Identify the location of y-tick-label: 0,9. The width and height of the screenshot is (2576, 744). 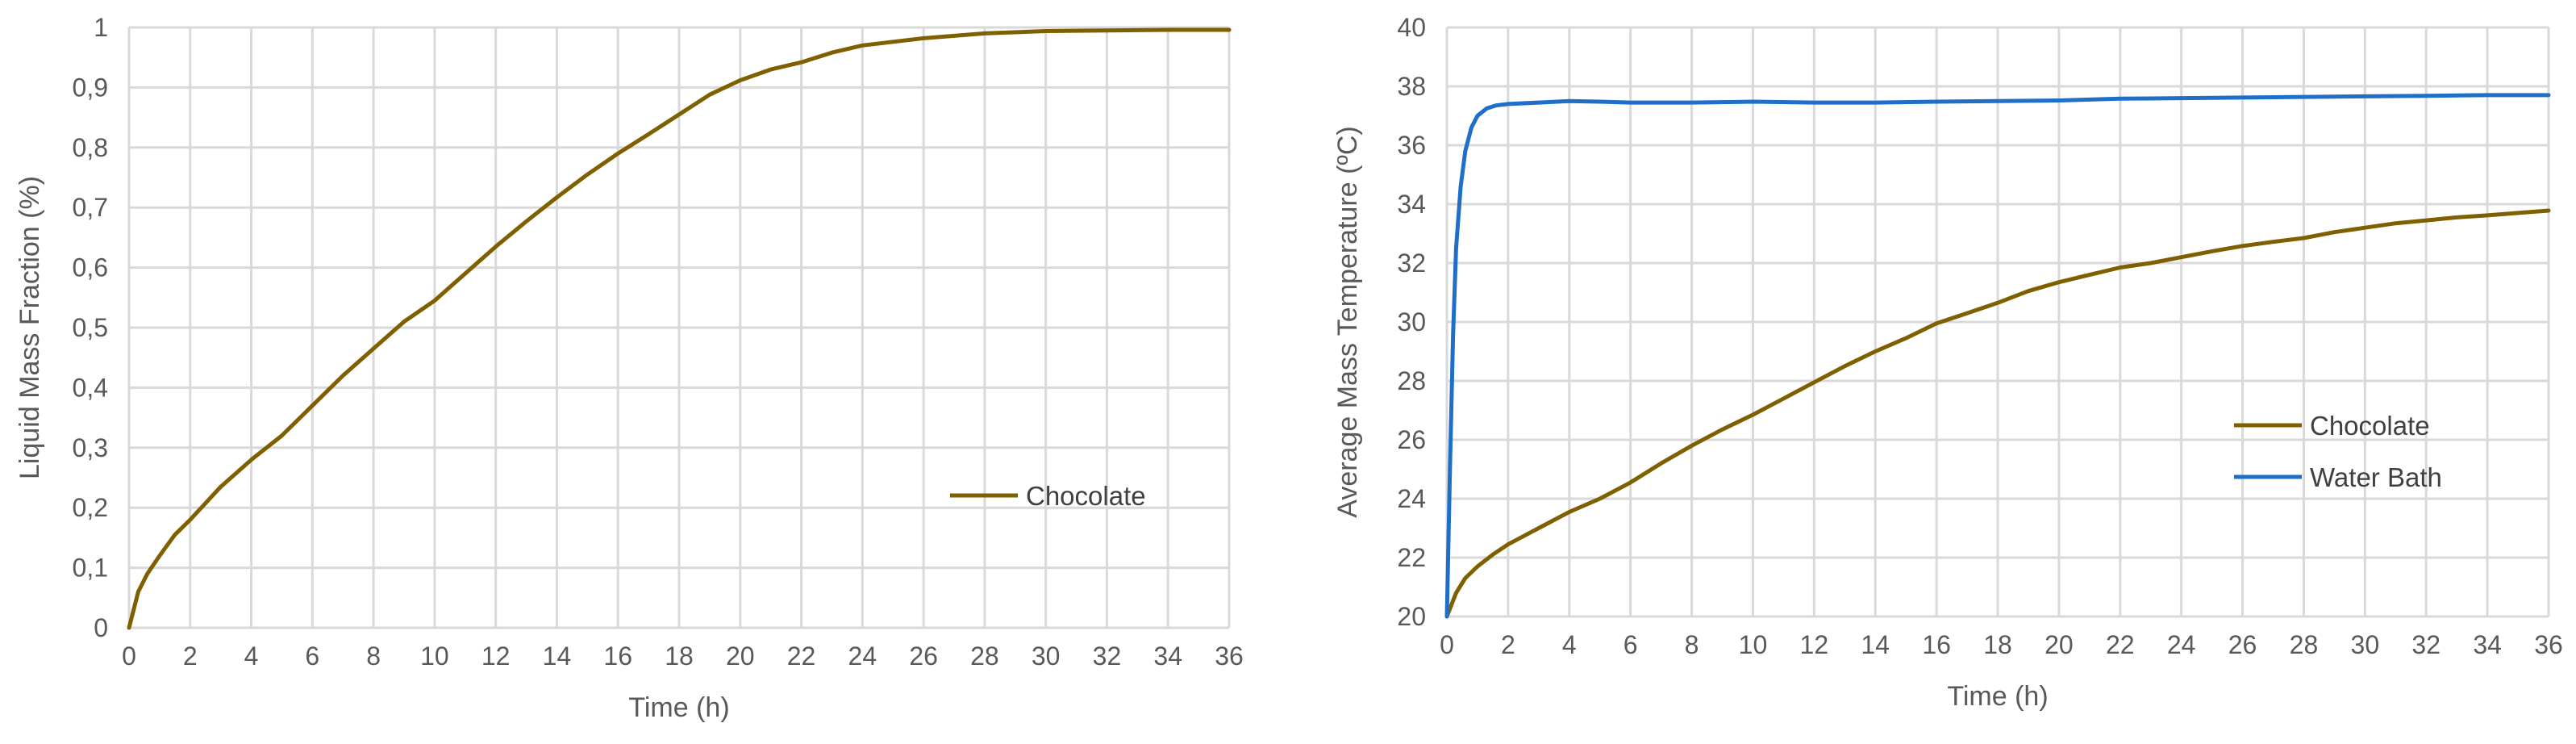
(90, 87).